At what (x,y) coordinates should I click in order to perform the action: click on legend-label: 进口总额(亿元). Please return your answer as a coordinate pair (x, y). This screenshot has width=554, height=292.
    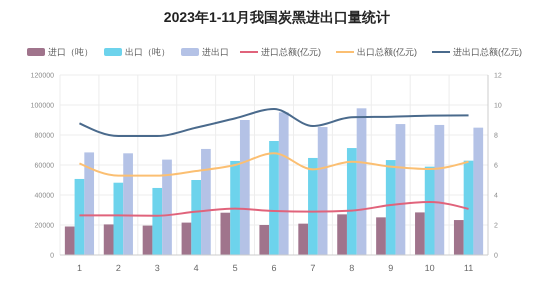
    Looking at the image, I should click on (291, 52).